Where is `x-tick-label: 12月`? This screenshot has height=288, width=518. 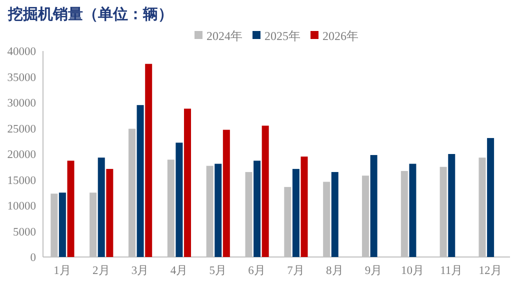
x-tick-label: 12月 is located at coordinates (490, 270).